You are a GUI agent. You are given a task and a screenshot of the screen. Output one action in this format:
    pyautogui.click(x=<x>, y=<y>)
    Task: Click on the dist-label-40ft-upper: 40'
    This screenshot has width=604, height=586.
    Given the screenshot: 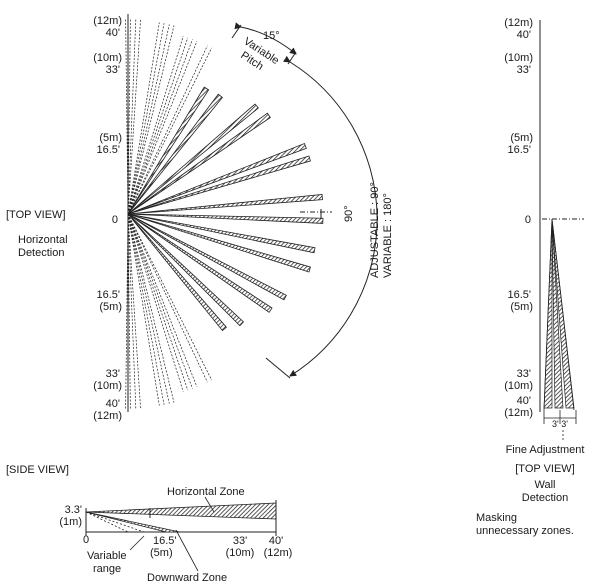 What is the action you would take?
    pyautogui.click(x=113, y=33)
    